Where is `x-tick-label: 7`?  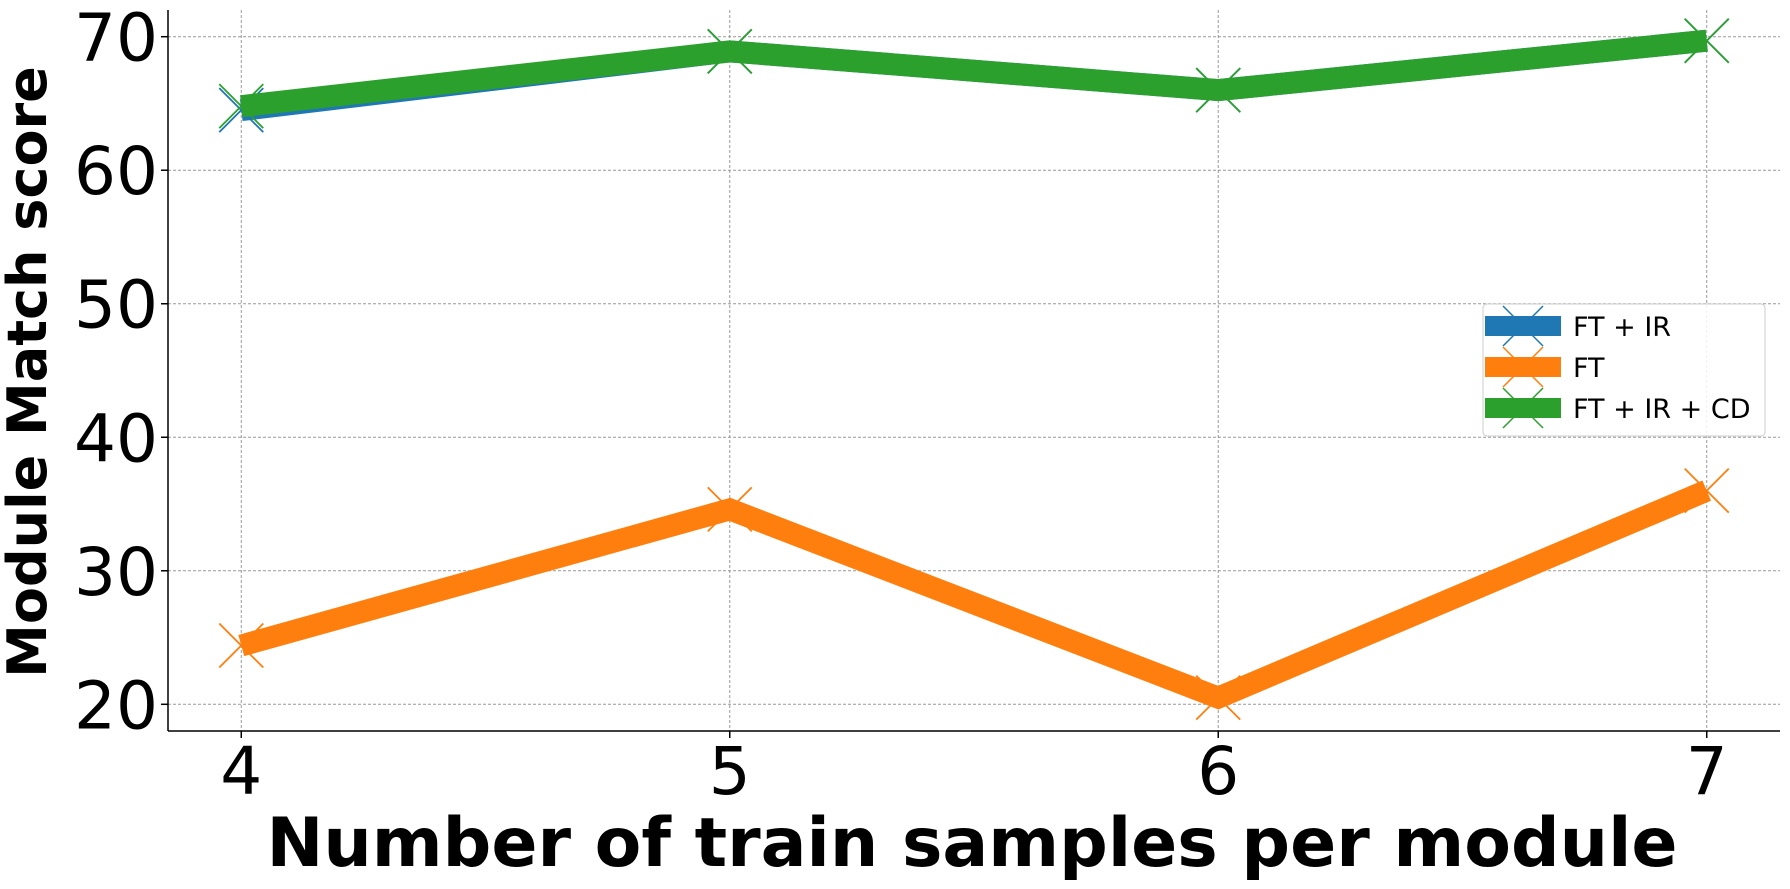 x-tick-label: 7 is located at coordinates (1707, 771).